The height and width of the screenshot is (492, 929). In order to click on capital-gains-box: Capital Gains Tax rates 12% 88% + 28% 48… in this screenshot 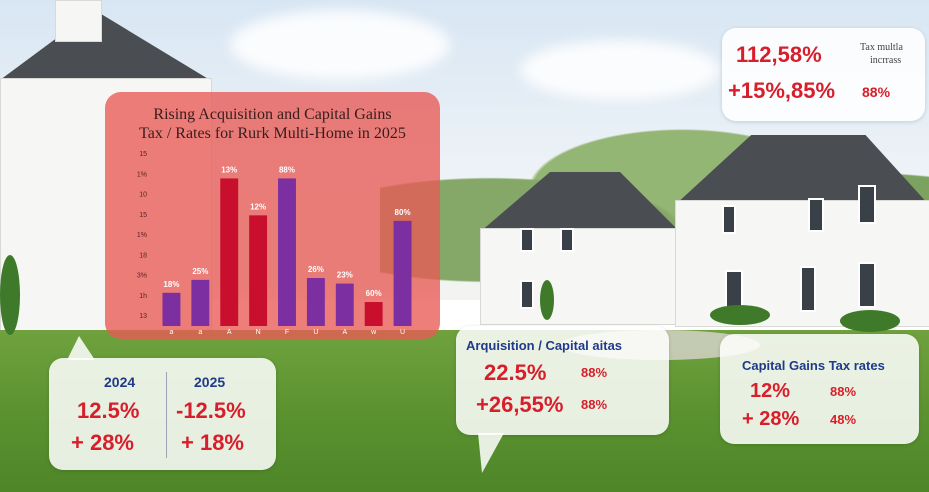, I will do `click(819, 389)`.